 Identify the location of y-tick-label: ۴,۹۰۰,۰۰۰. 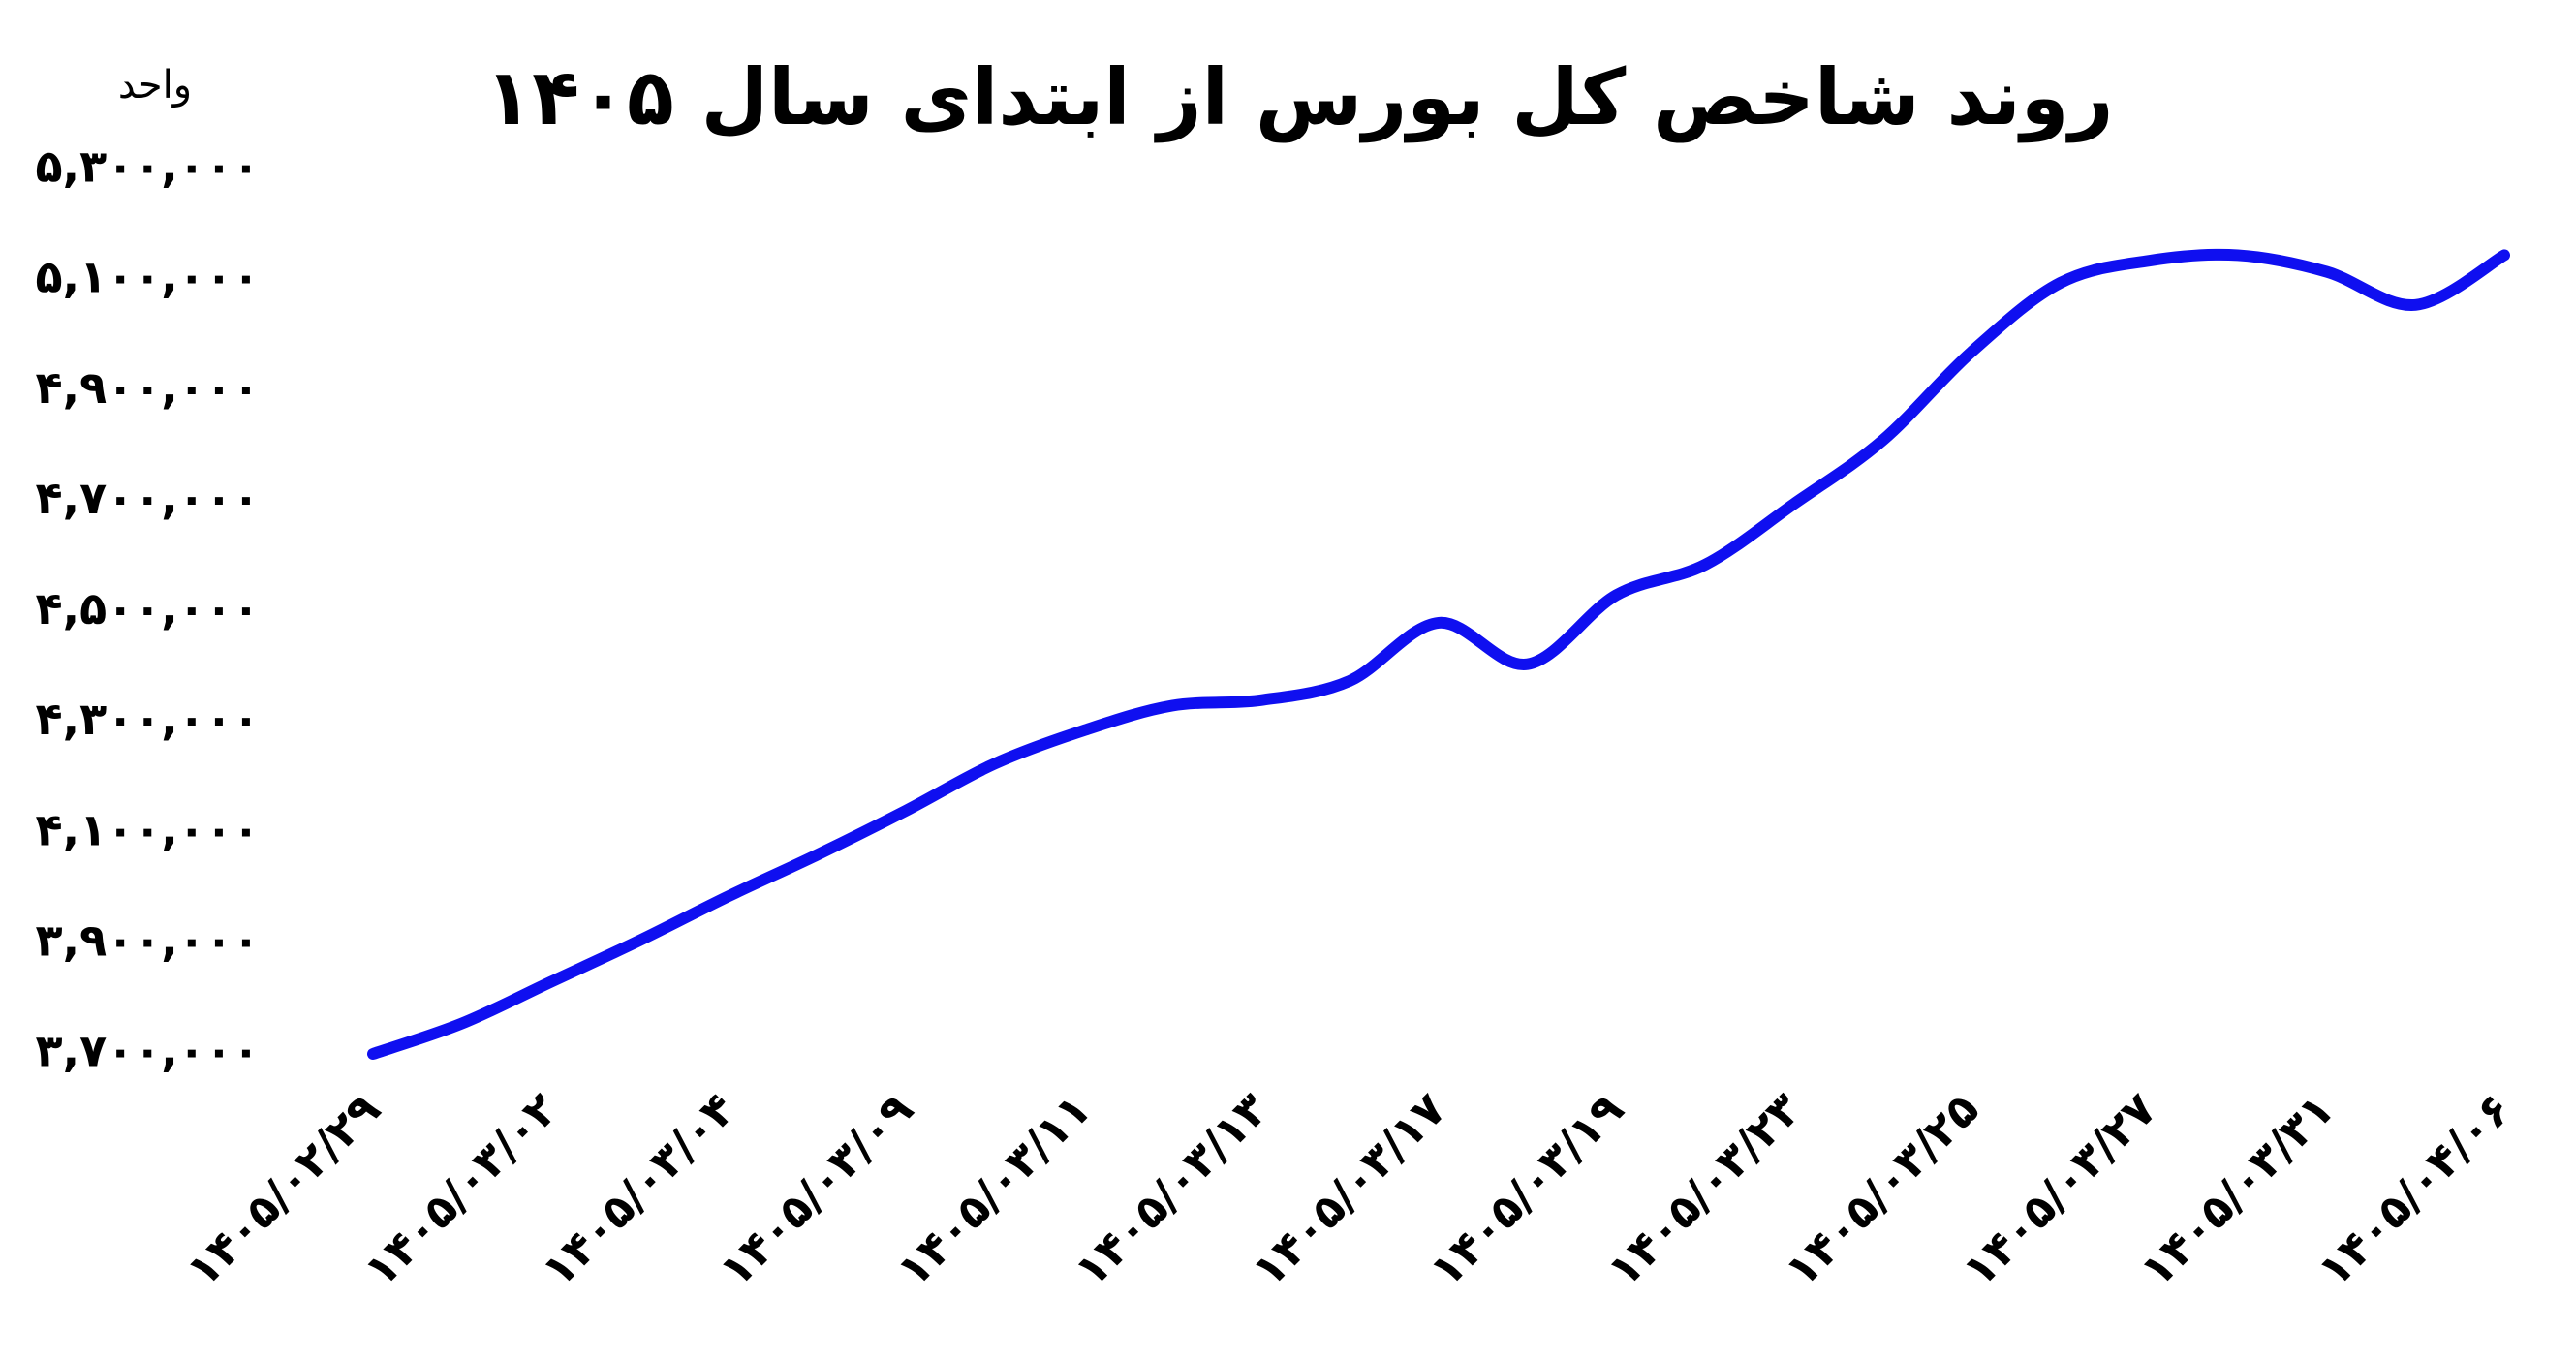
(148, 387).